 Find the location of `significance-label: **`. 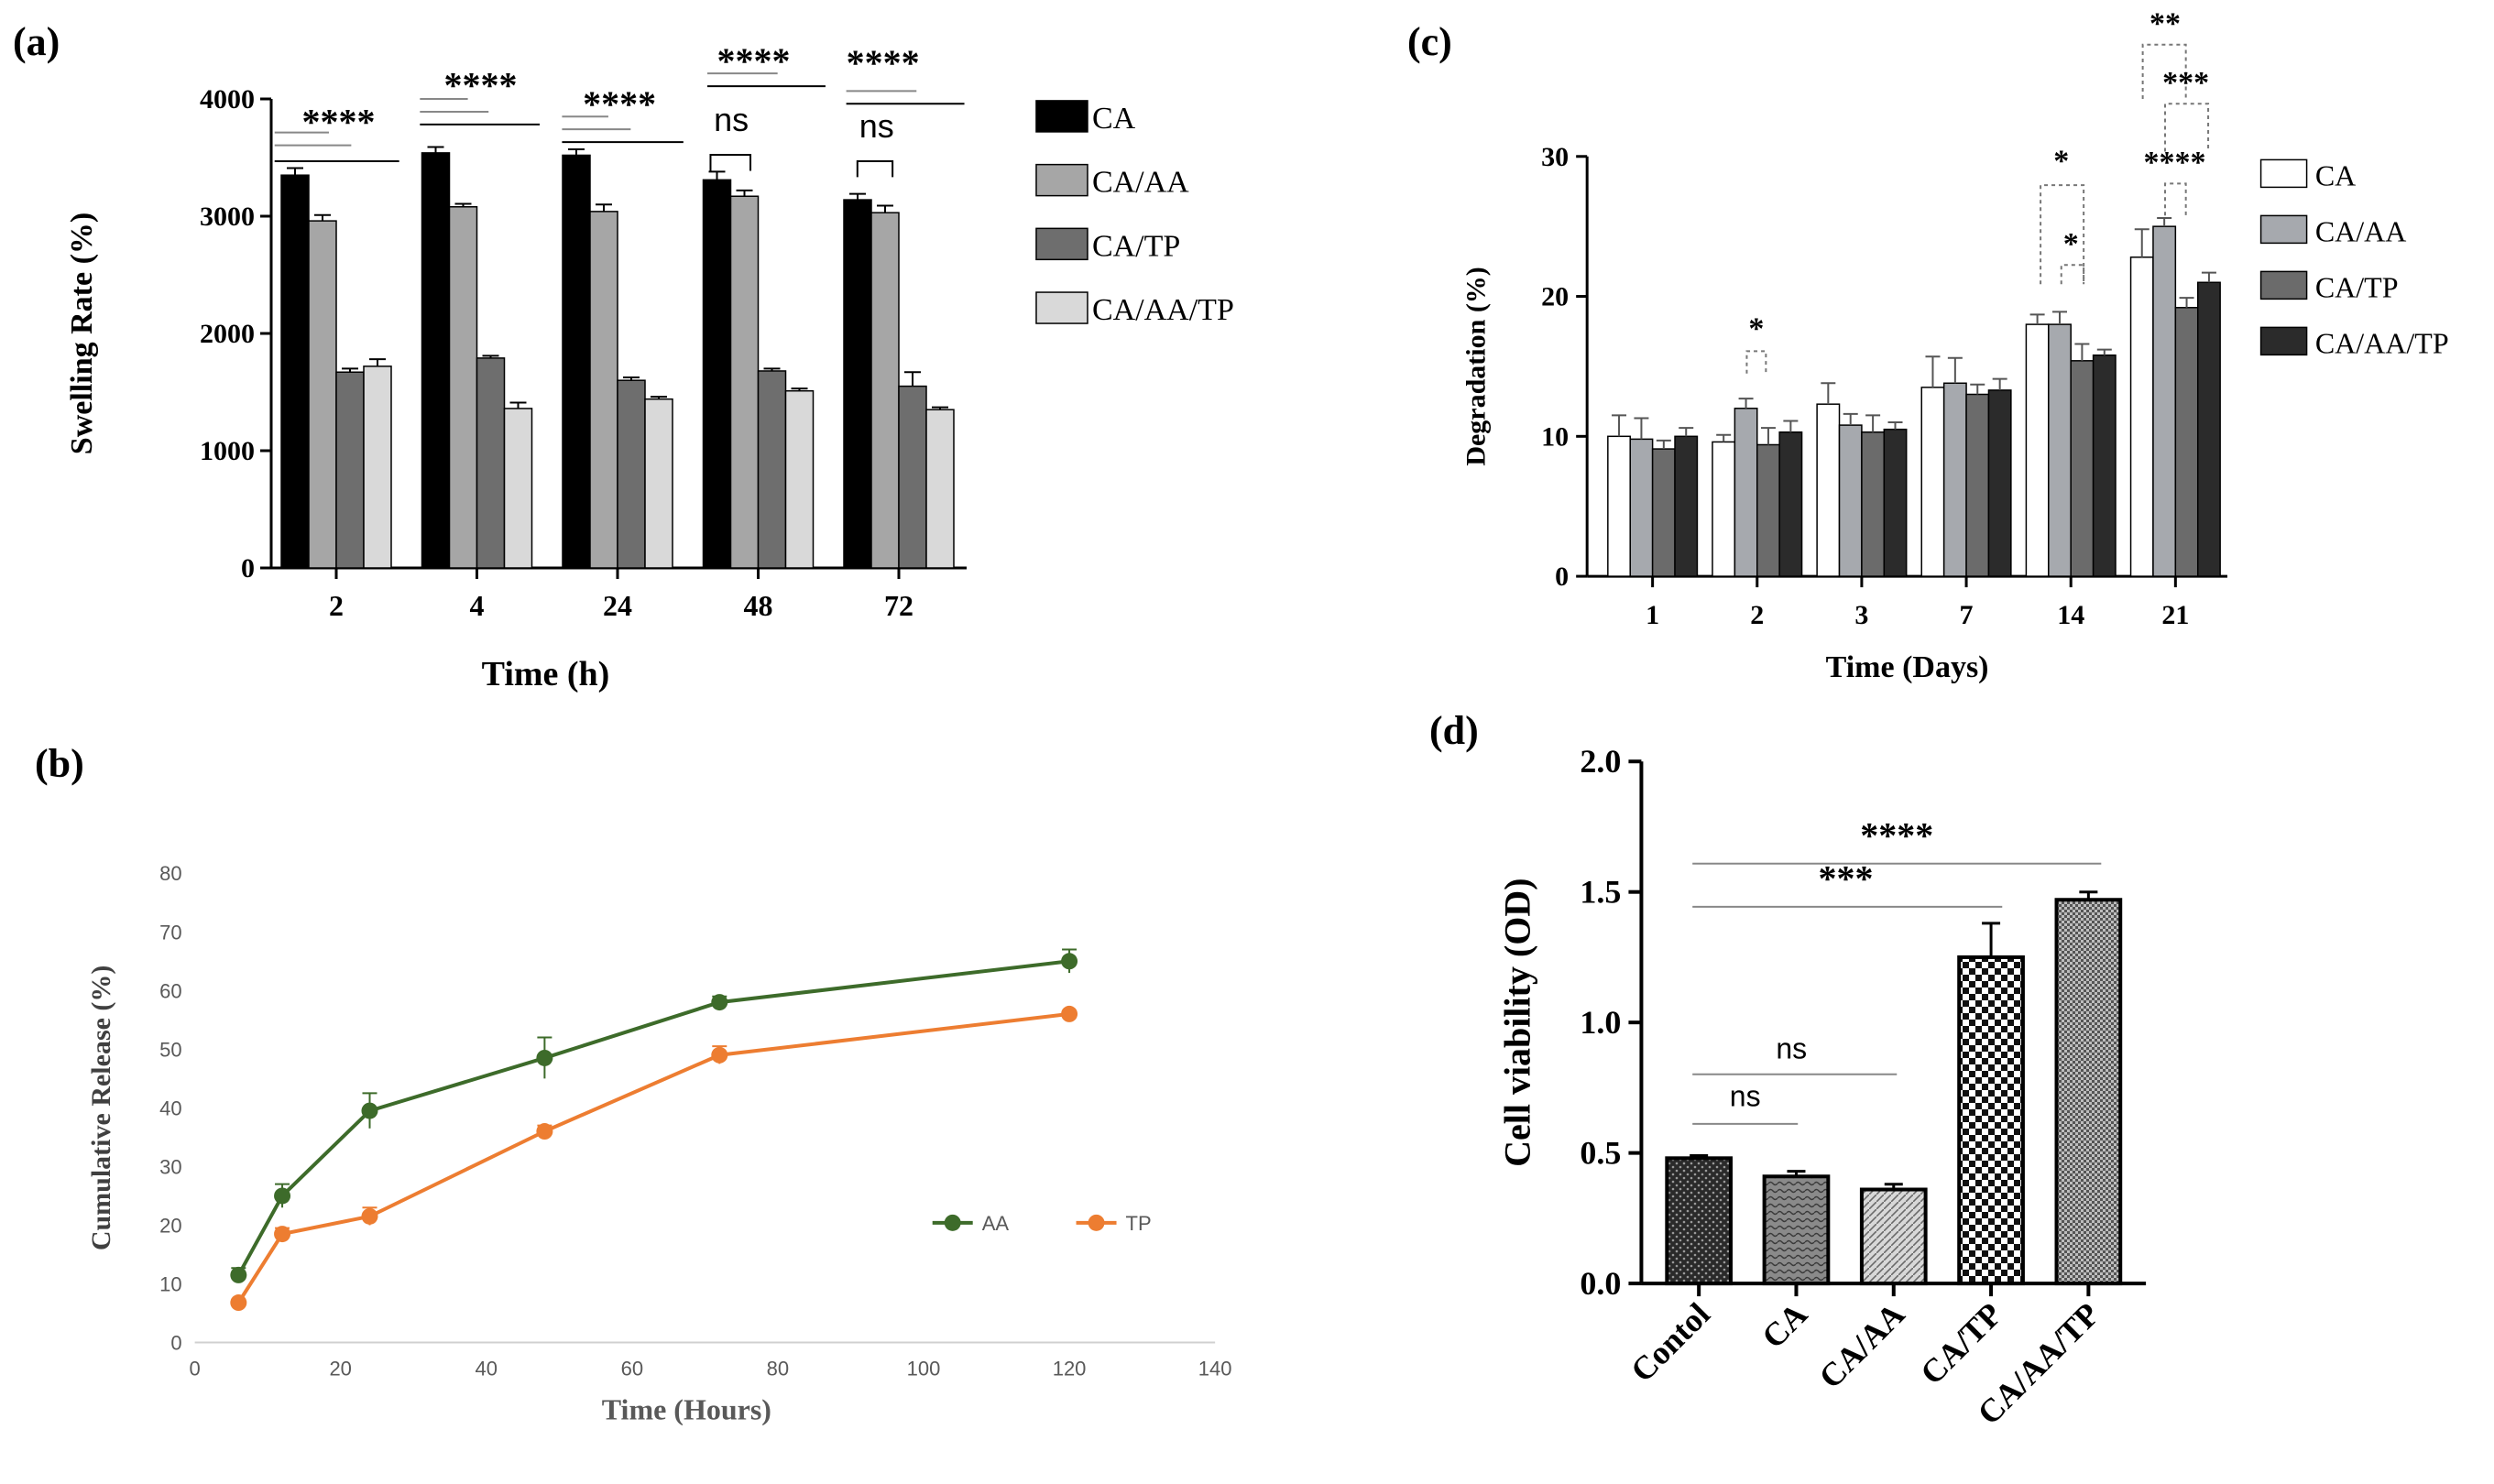

significance-label: ** is located at coordinates (2165, 24).